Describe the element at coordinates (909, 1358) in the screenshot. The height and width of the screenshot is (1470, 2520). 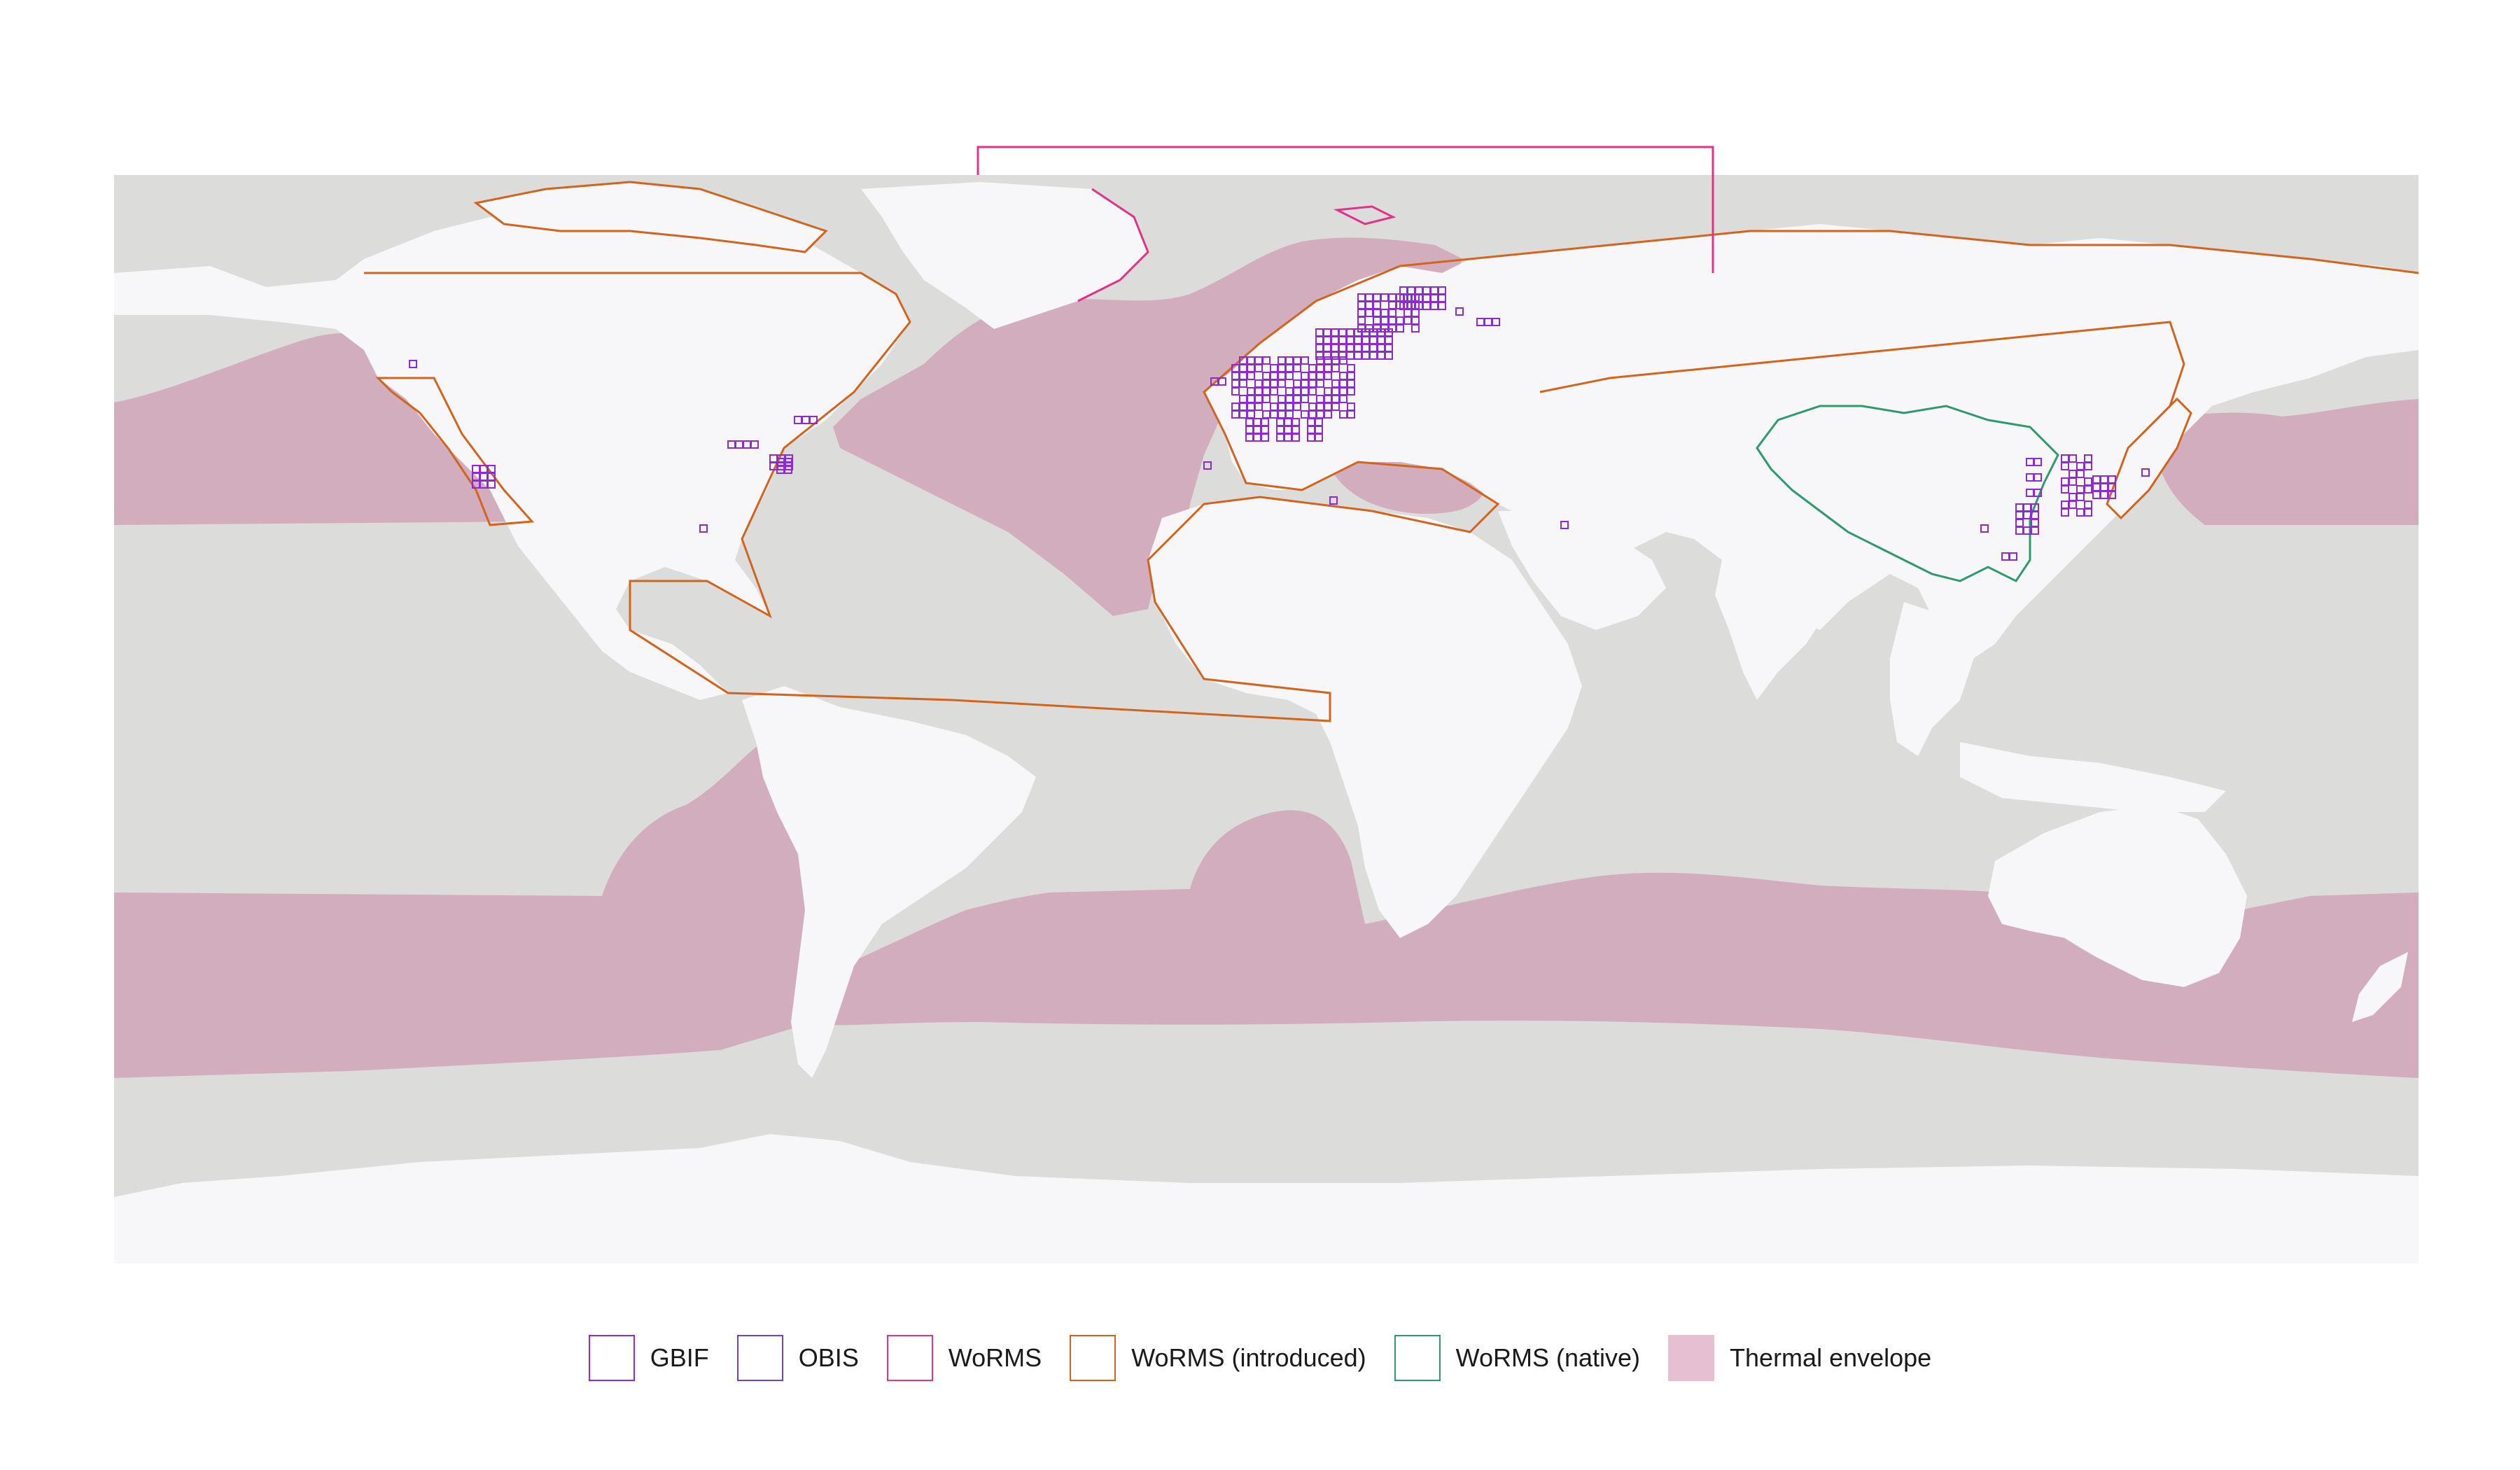
I see `legend-key-worms` at that location.